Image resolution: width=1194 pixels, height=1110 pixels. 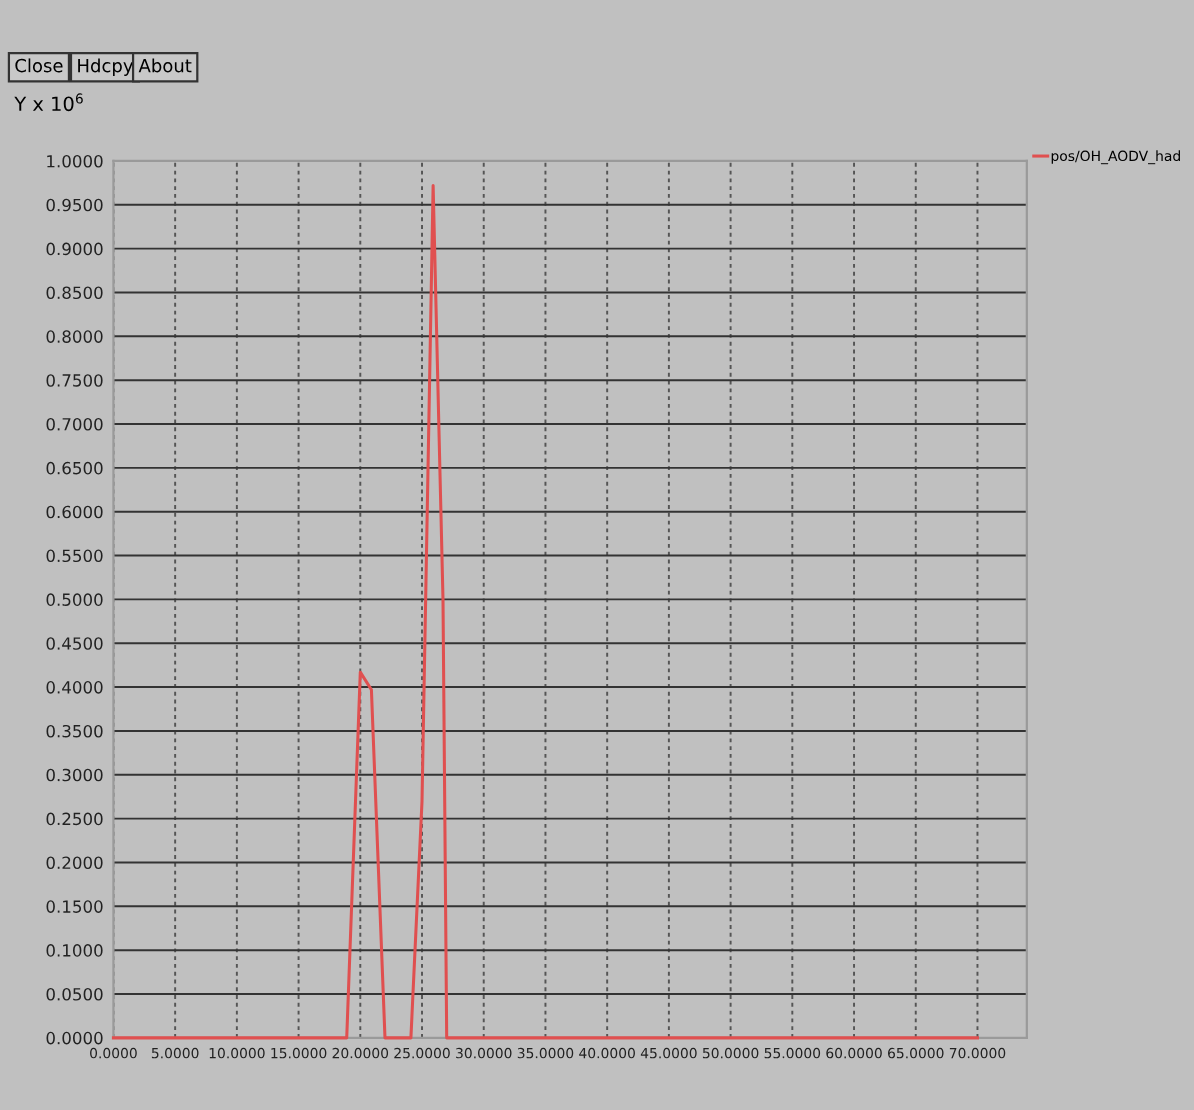 What do you see at coordinates (74, 380) in the screenshot?
I see `y-tick-label: 0.7500` at bounding box center [74, 380].